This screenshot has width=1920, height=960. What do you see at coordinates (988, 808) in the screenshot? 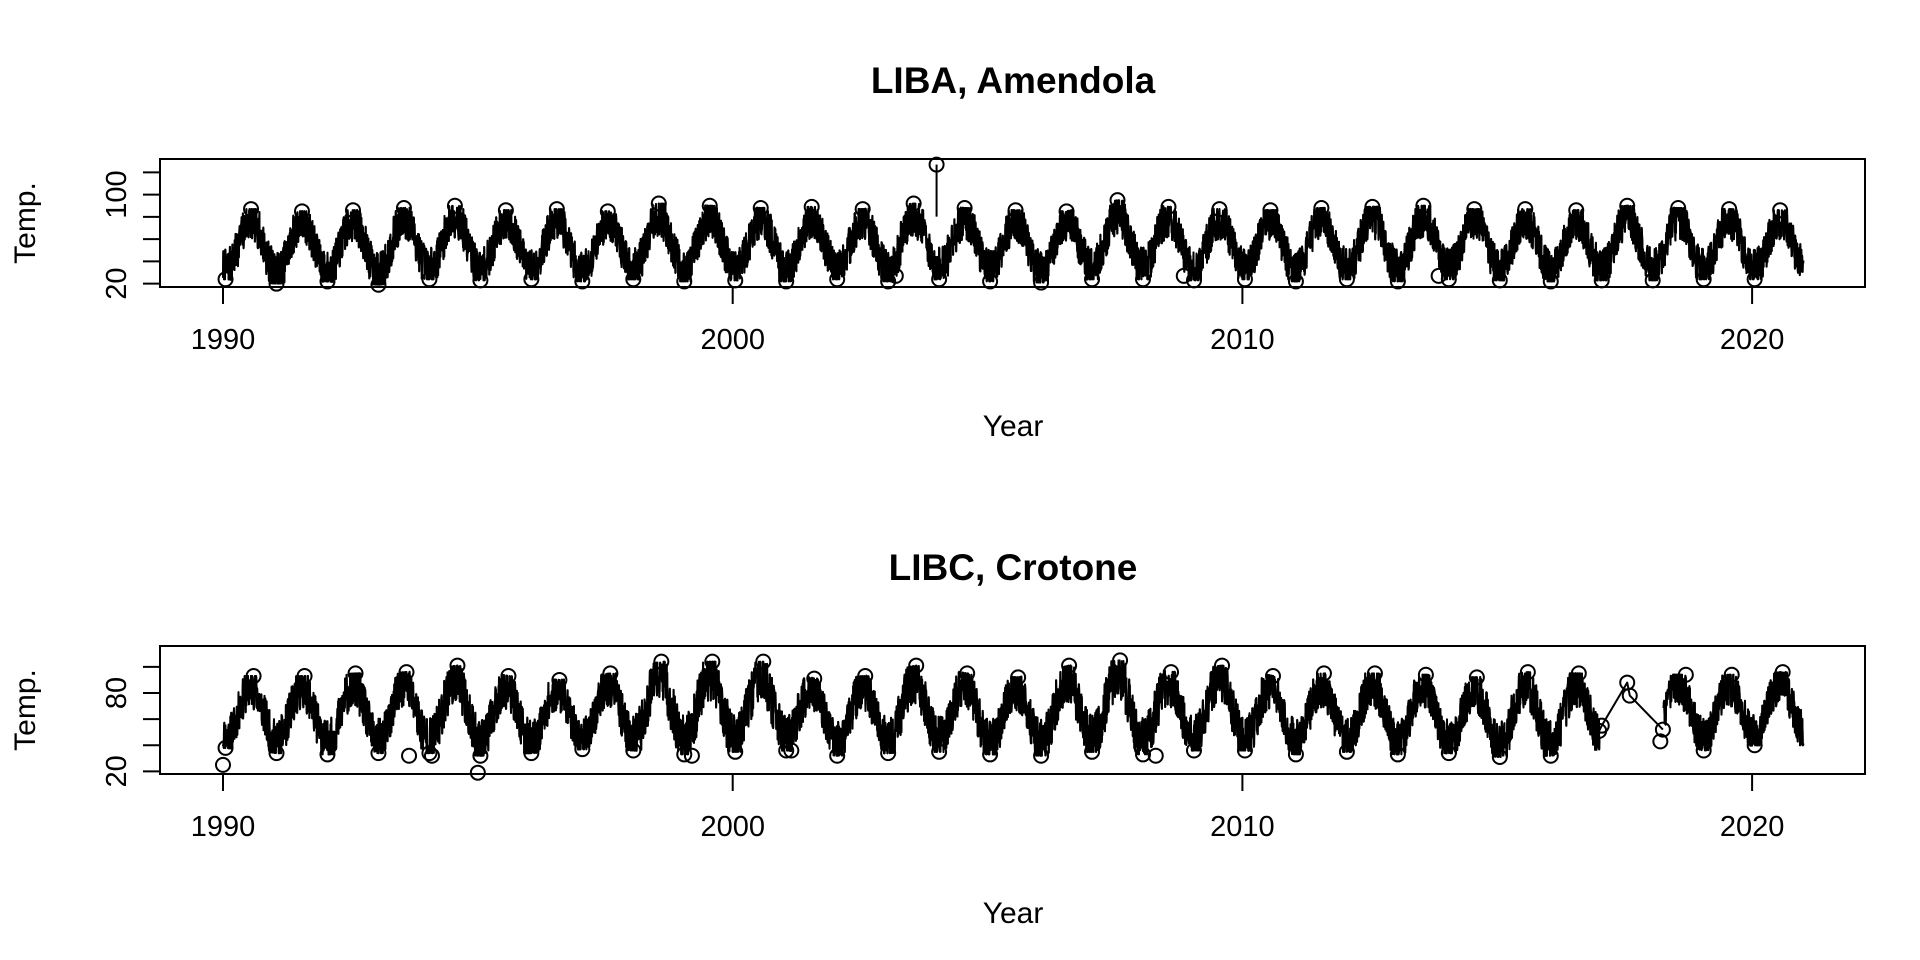
I see `panel-libc-x-ticks: 1990 2000 2010 2020` at bounding box center [988, 808].